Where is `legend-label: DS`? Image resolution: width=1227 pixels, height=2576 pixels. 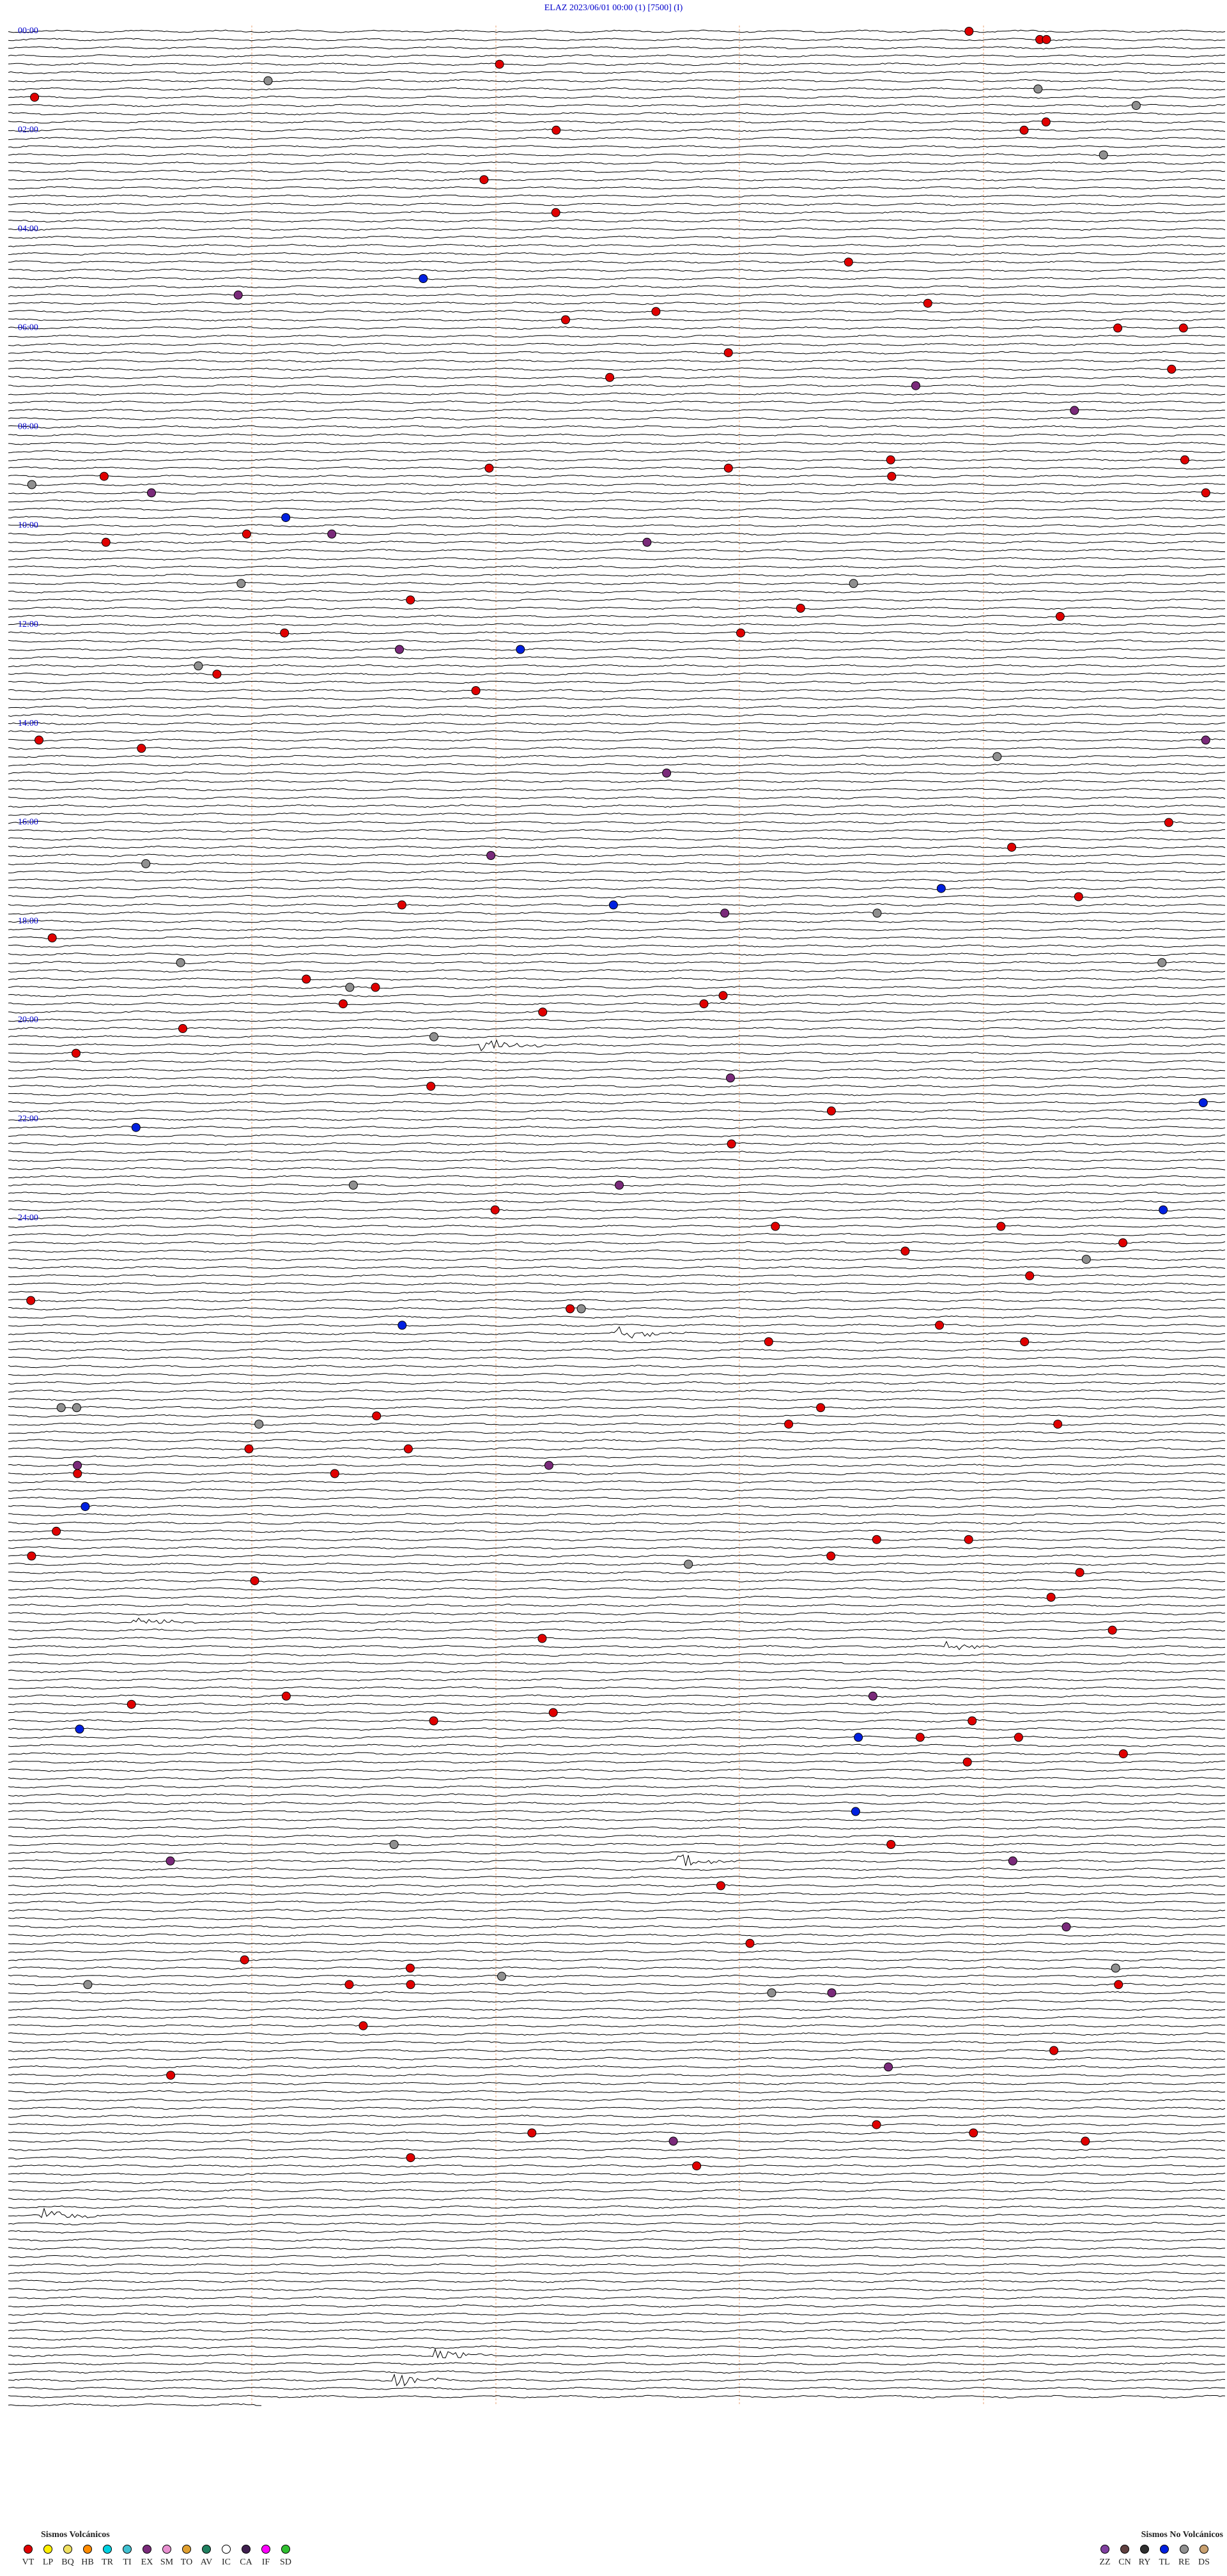
legend-label: DS is located at coordinates (1204, 2562).